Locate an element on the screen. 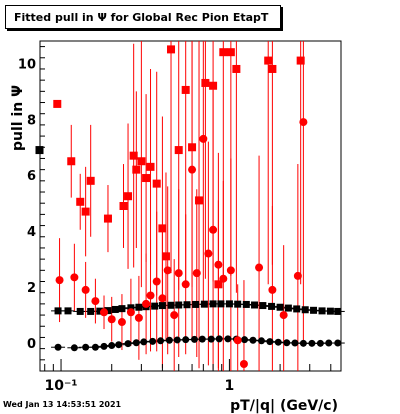 The width and height of the screenshot is (400, 414). x-tick-label: 10⁻¹ is located at coordinates (61, 386).